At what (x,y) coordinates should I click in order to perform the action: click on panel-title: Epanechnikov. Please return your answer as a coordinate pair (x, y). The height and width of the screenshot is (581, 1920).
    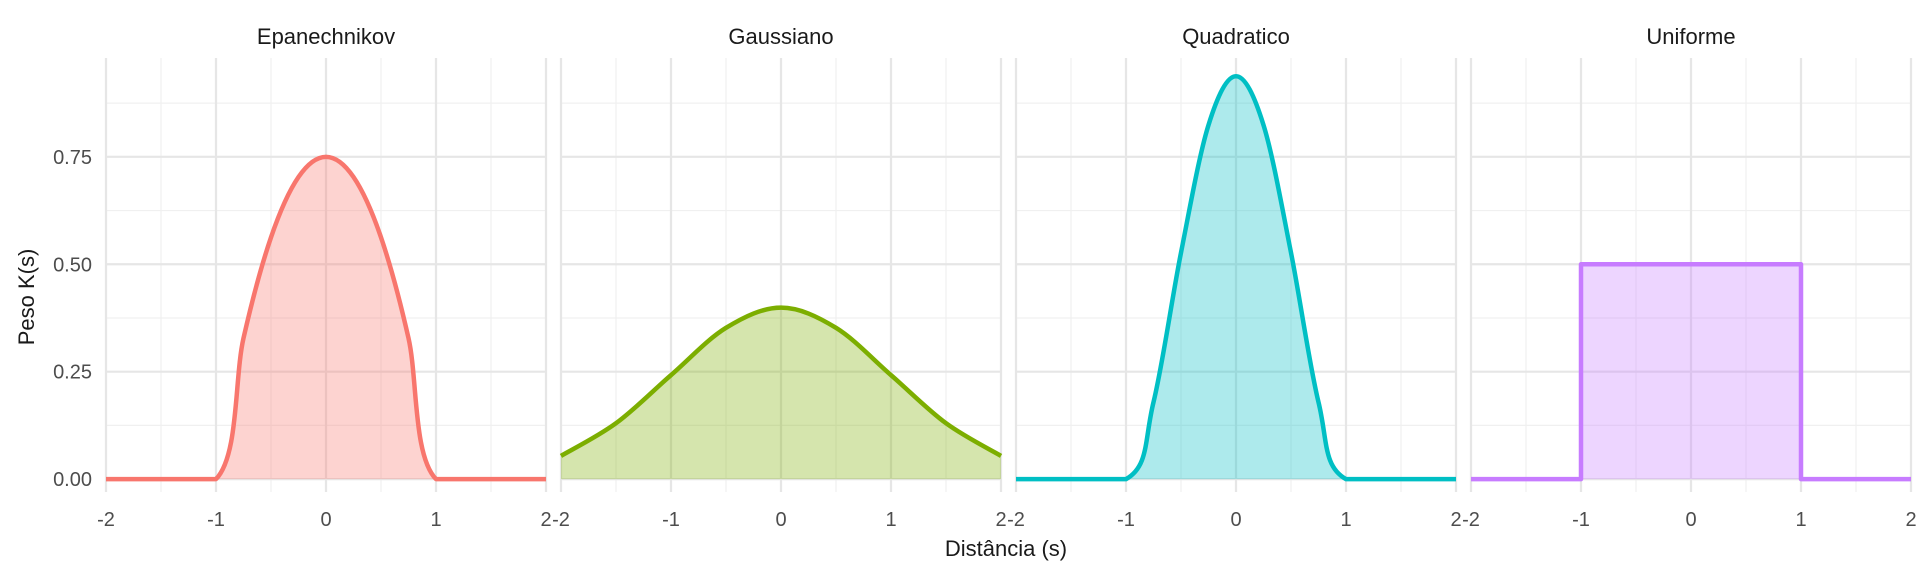
    Looking at the image, I should click on (326, 36).